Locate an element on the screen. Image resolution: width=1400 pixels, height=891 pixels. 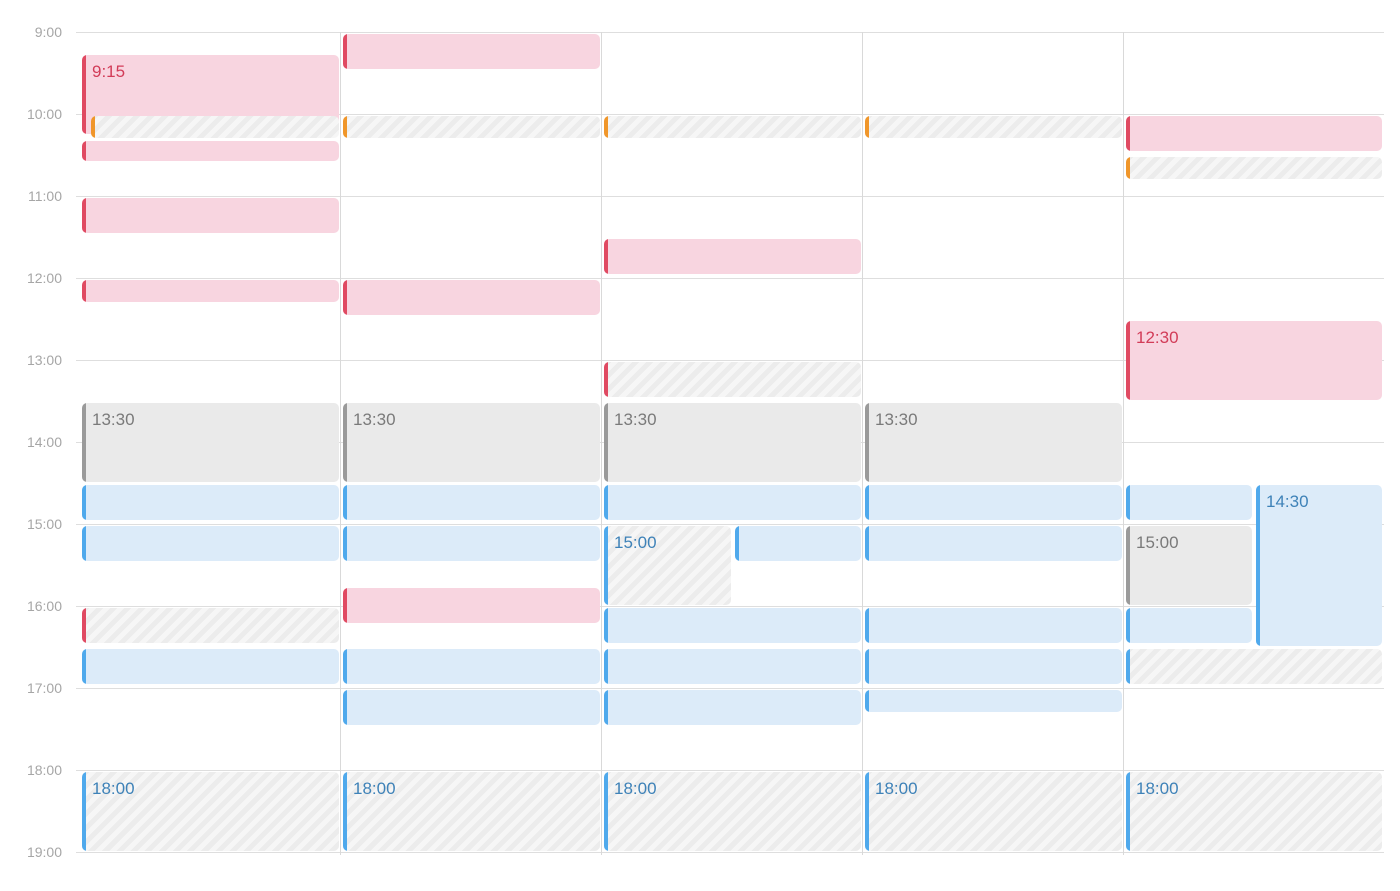
hour-label: 12:00 is located at coordinates (44, 278).